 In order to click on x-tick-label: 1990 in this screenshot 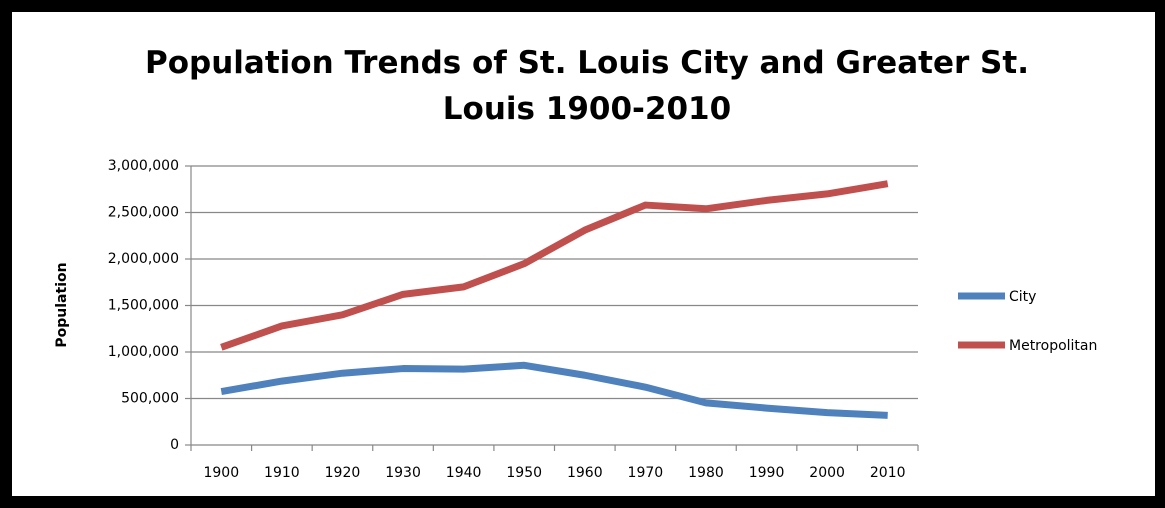, I will do `click(767, 473)`.